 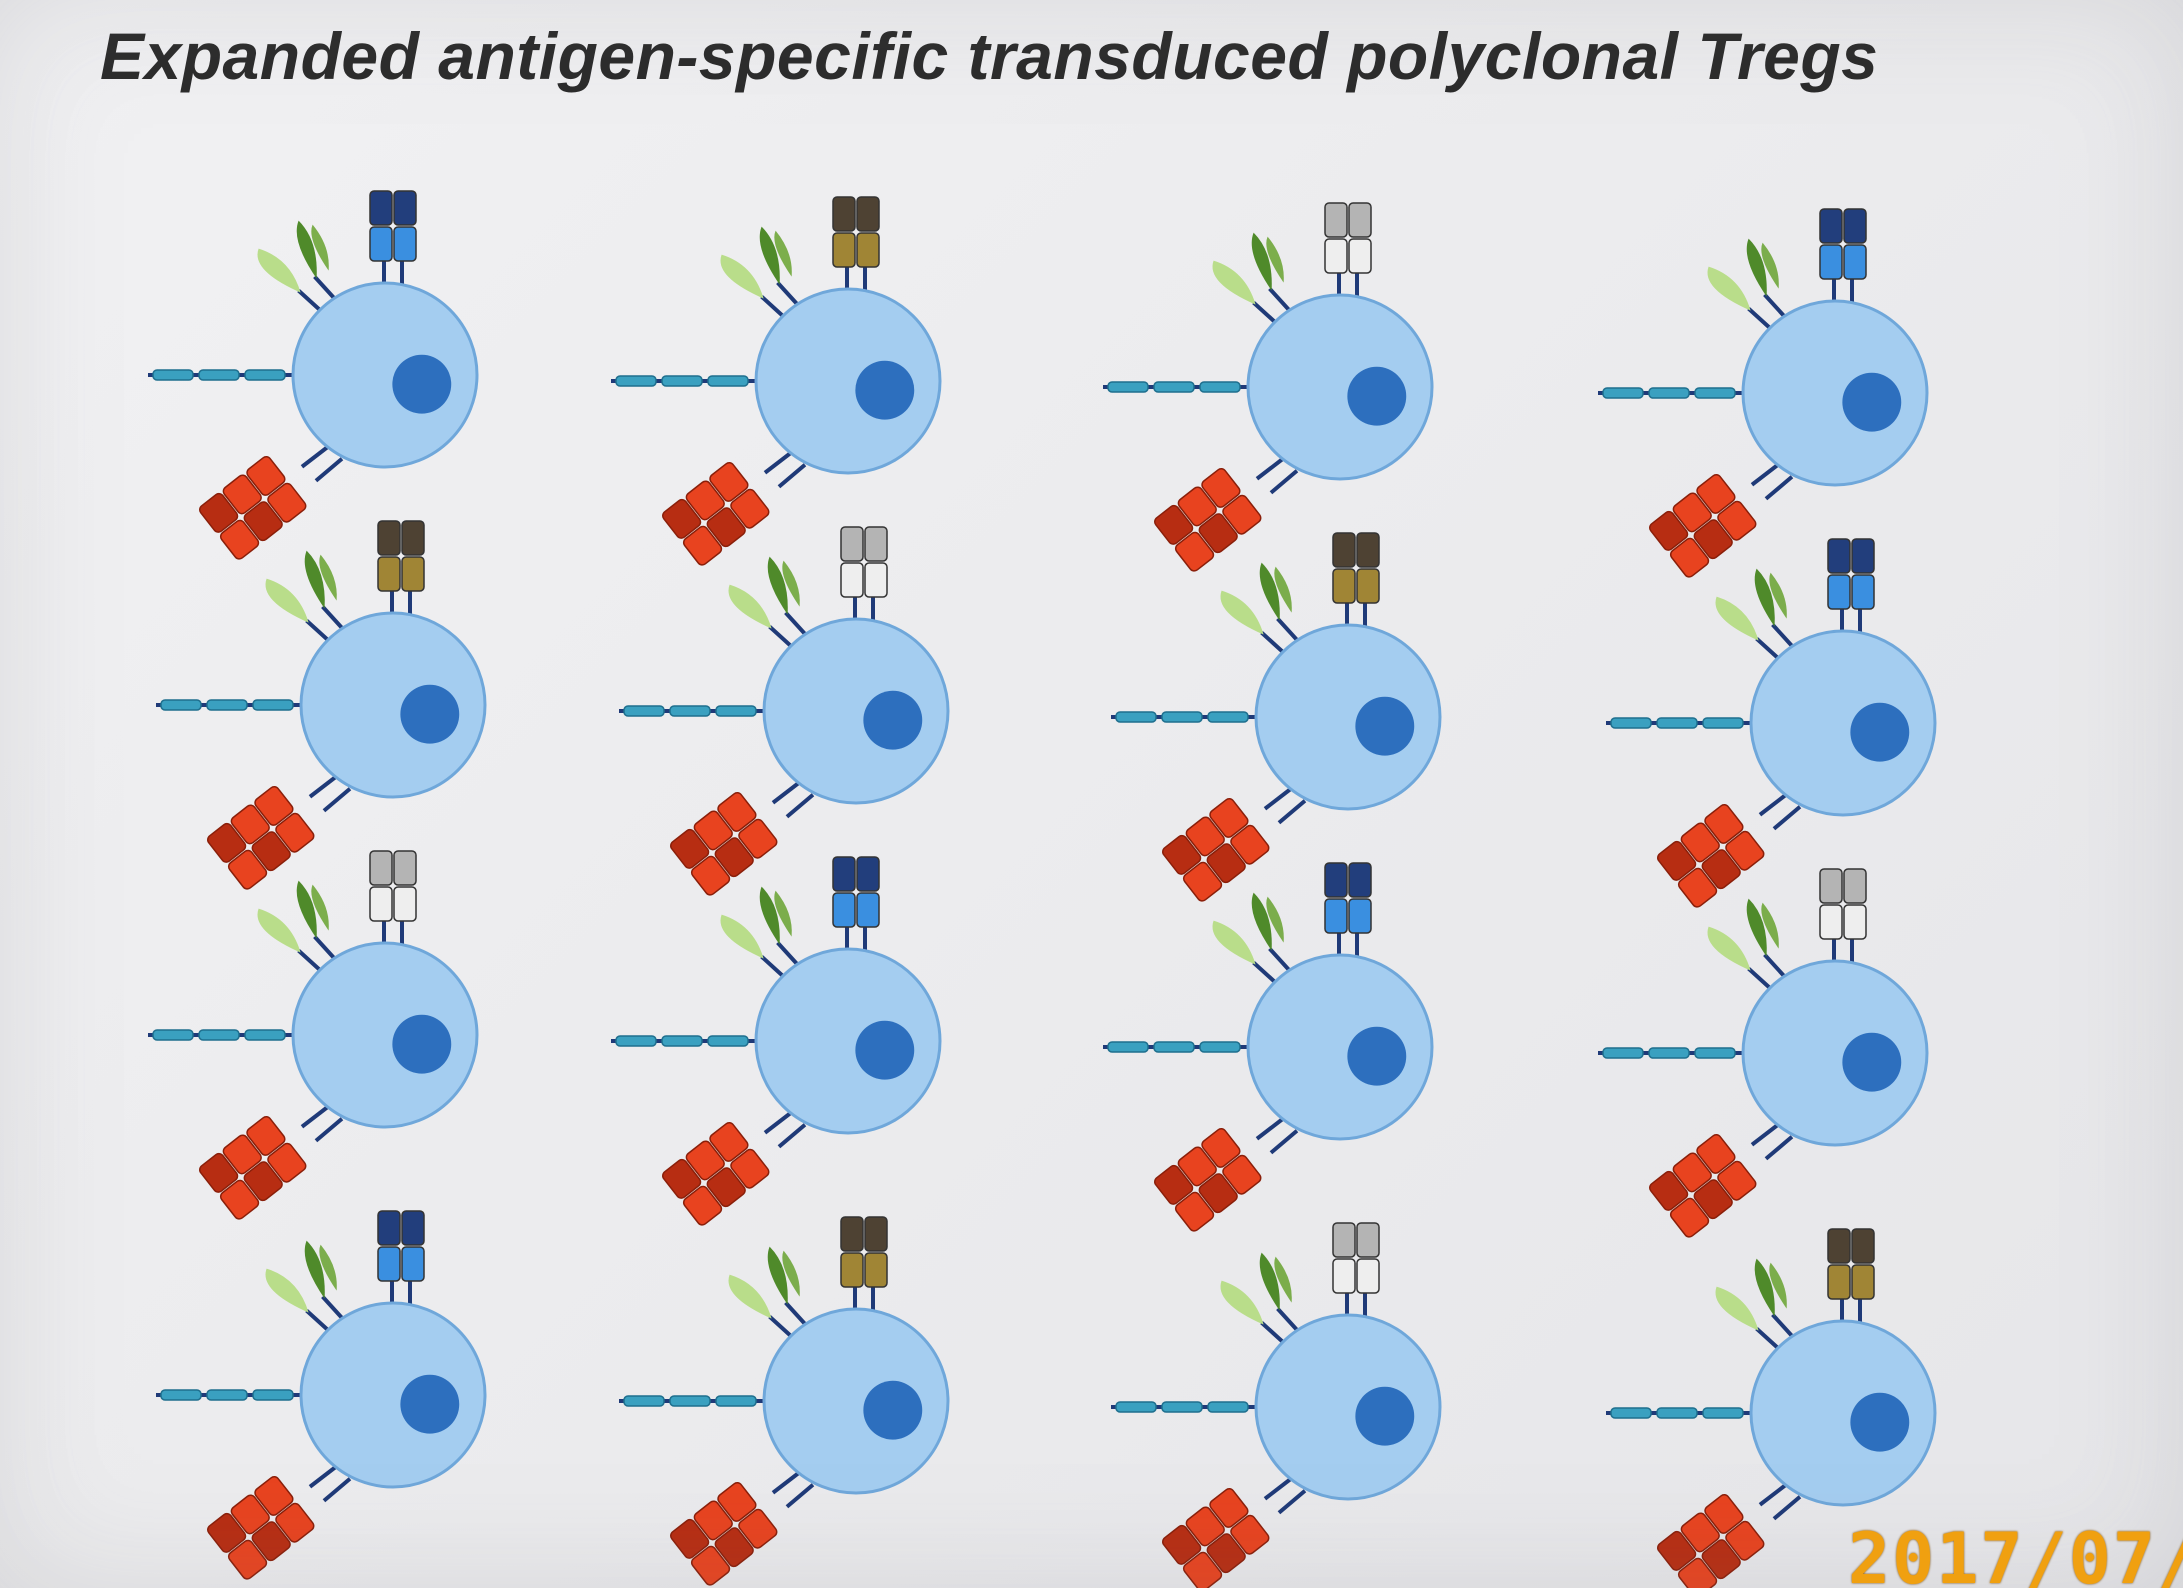 I want to click on treg-cell-r2-c3, so click(x=1276, y=717).